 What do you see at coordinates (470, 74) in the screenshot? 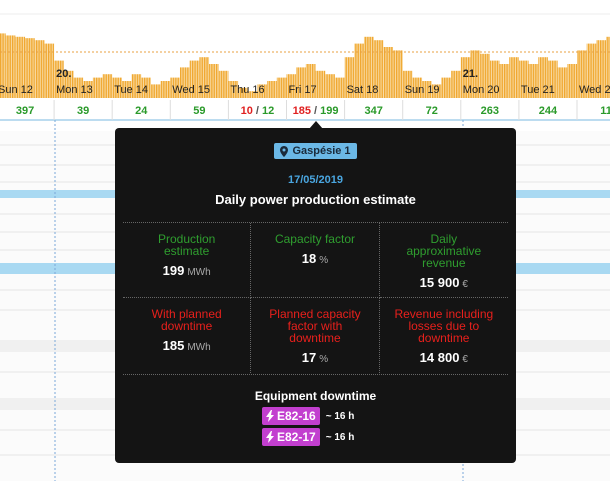
I see `week-label: 21.` at bounding box center [470, 74].